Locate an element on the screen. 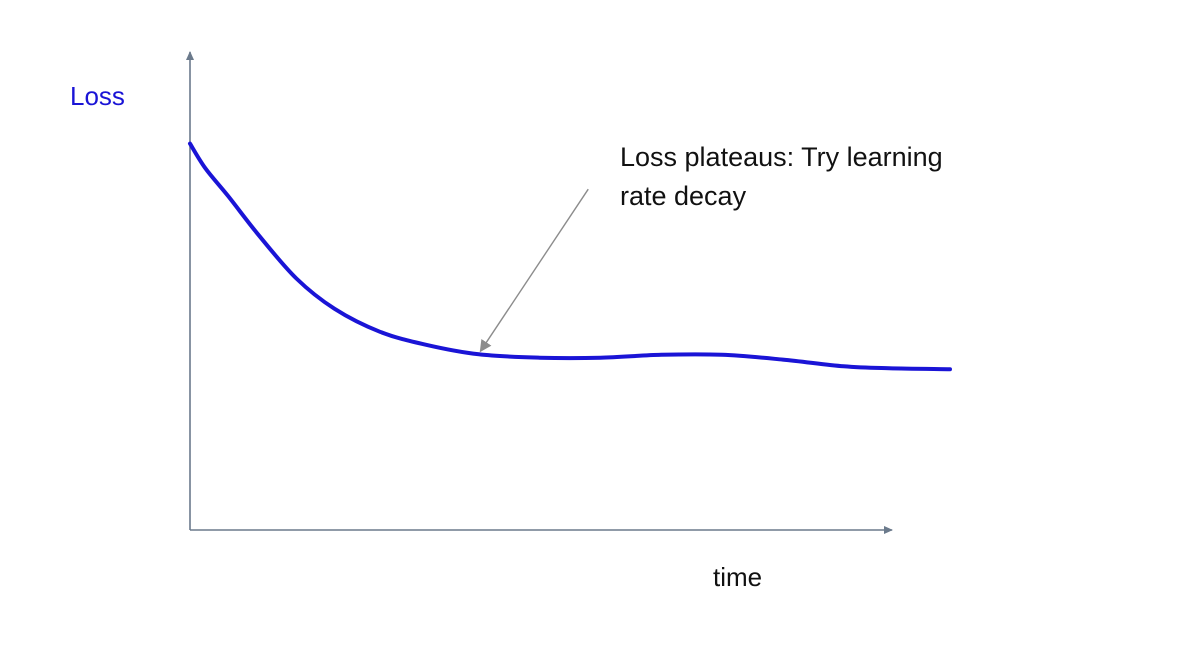 The image size is (1190, 656). annotation-arrow is located at coordinates (534, 270).